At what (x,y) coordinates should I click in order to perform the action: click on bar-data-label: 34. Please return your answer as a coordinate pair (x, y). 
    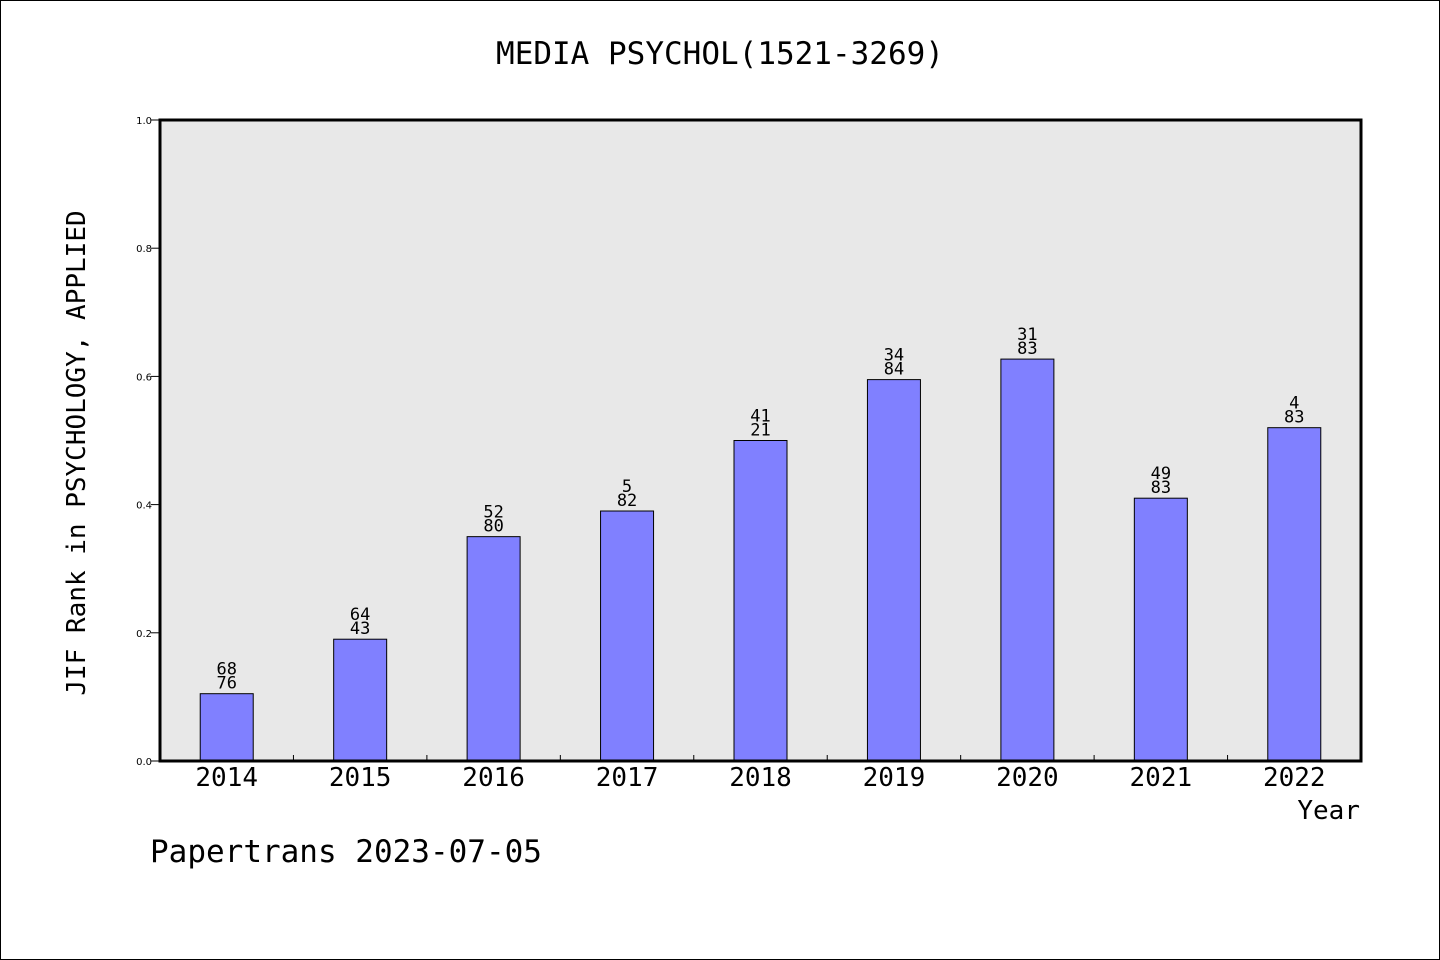
    Looking at the image, I should click on (894, 356).